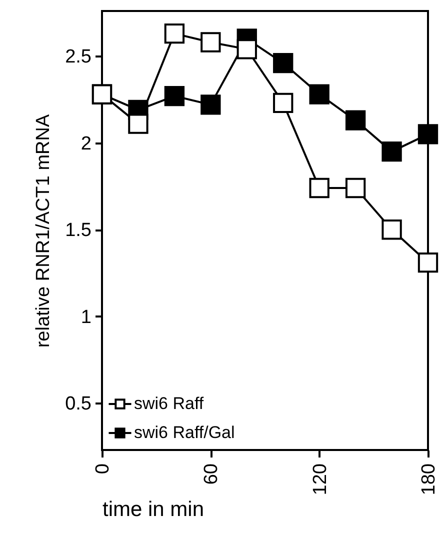 Image resolution: width=447 pixels, height=535 pixels. What do you see at coordinates (78, 404) in the screenshot?
I see `y-tick-label: 0.5` at bounding box center [78, 404].